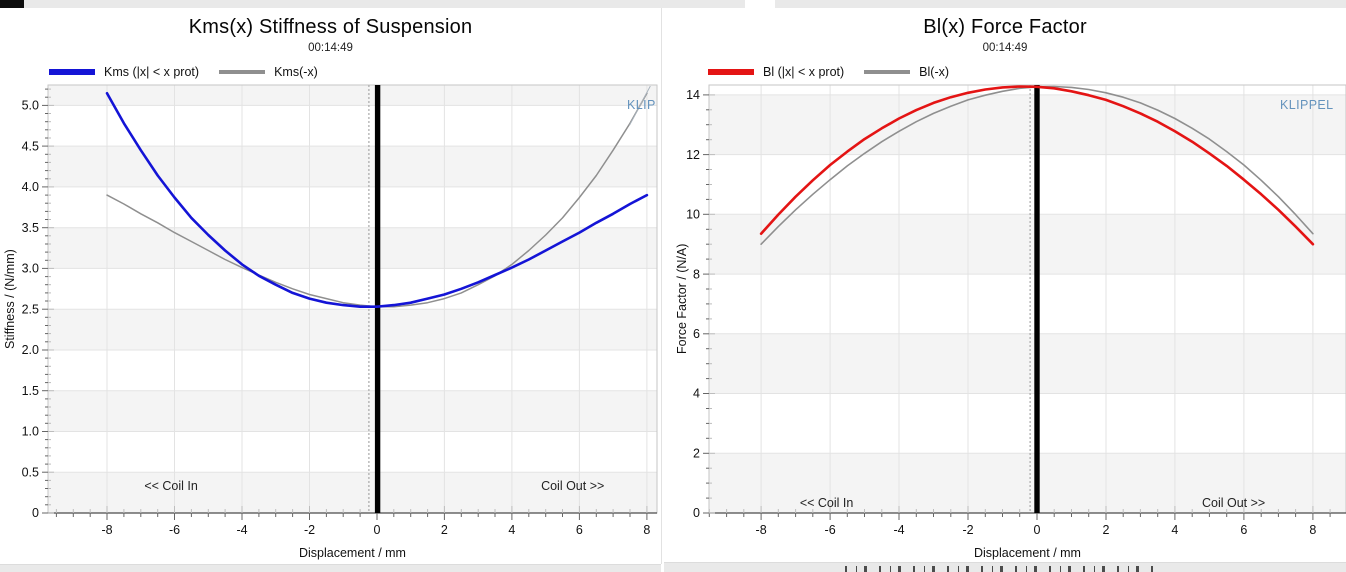  Describe the element at coordinates (242, 72) in the screenshot. I see `legend-swatch-kms-mirror` at that location.